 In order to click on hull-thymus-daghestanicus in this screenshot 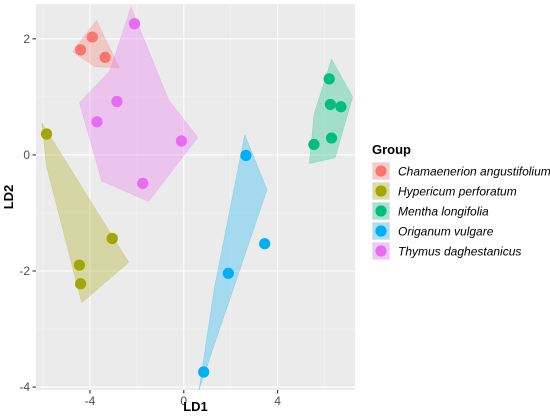, I will do `click(139, 104)`.